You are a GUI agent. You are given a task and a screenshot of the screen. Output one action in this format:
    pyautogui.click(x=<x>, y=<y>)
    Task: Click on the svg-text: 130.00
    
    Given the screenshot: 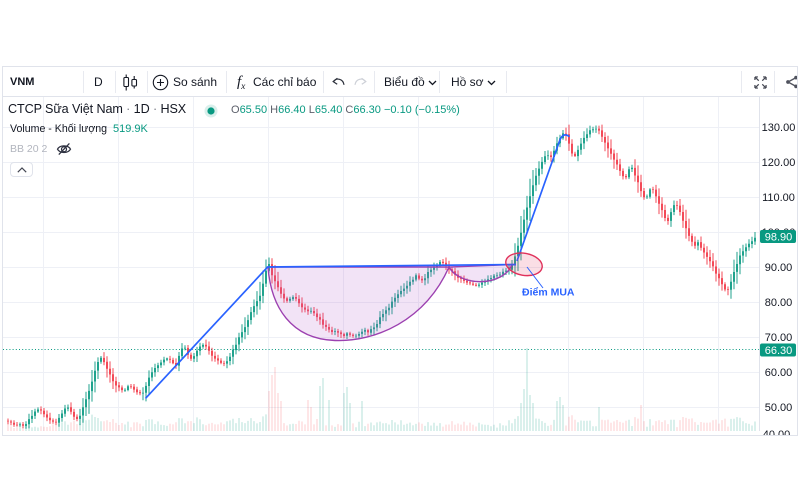 What is the action you would take?
    pyautogui.click(x=779, y=128)
    